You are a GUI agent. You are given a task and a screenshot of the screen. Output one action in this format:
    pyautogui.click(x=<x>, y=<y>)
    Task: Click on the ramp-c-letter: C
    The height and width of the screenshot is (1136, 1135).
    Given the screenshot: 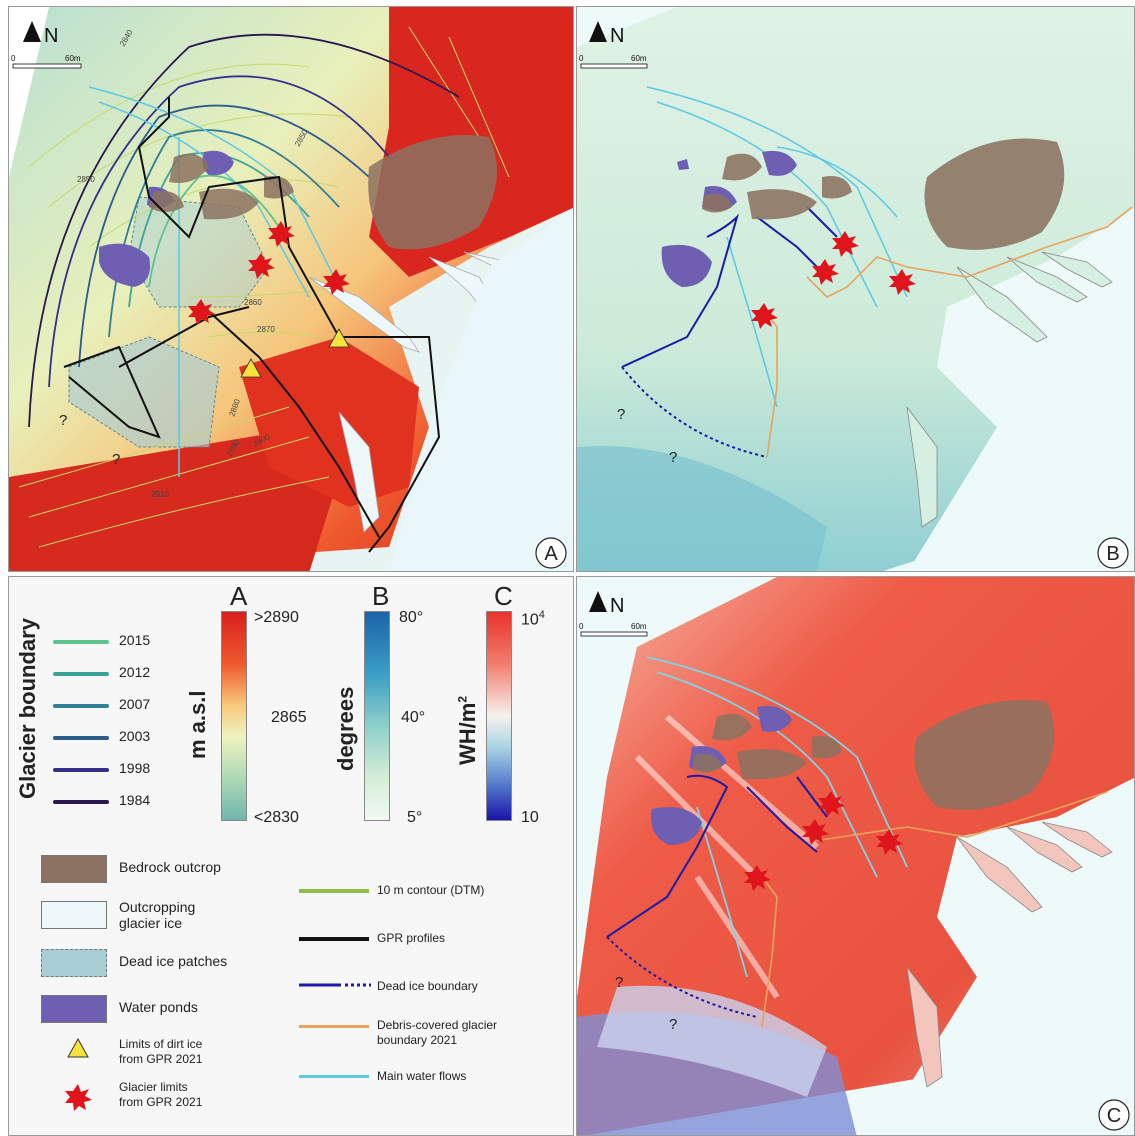 What is the action you would take?
    pyautogui.click(x=503, y=596)
    